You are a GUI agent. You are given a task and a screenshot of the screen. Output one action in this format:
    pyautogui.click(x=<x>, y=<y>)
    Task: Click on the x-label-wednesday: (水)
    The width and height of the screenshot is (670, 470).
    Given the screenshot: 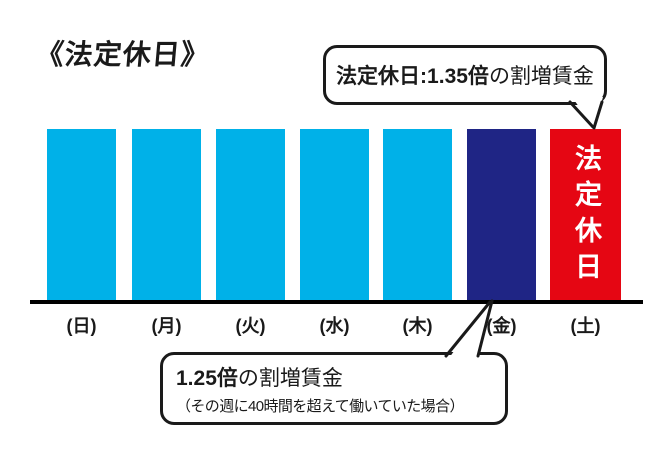 What is the action you would take?
    pyautogui.click(x=334, y=326)
    